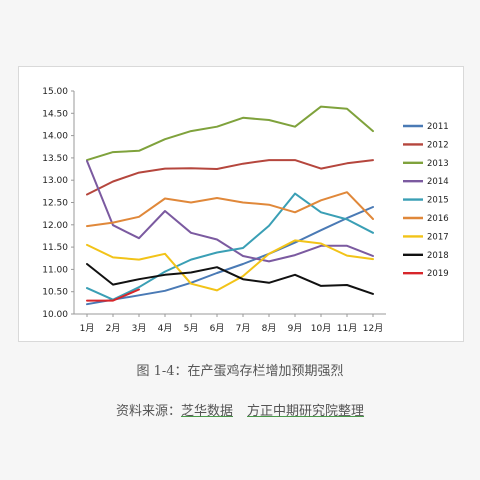 The width and height of the screenshot is (480, 480). Describe the element at coordinates (438, 145) in the screenshot. I see `legend-label-2012: 2012` at that location.